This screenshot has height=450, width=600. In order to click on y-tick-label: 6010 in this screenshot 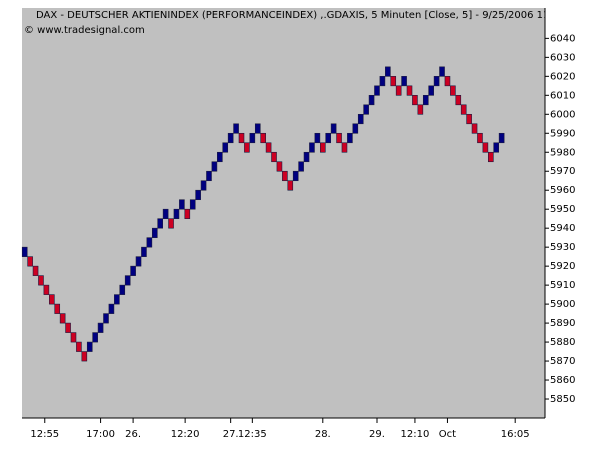, I will do `click(562, 95)`.